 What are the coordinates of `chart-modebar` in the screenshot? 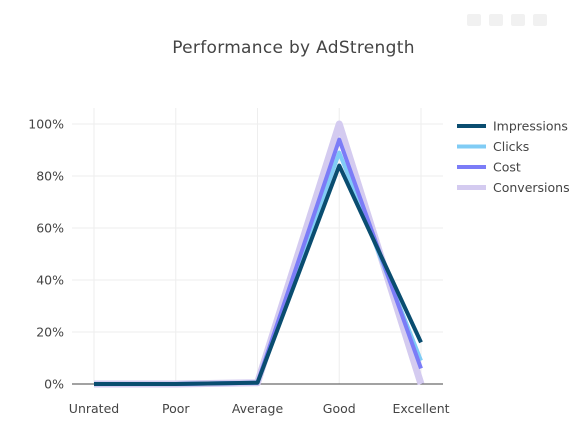 It's located at (507, 20).